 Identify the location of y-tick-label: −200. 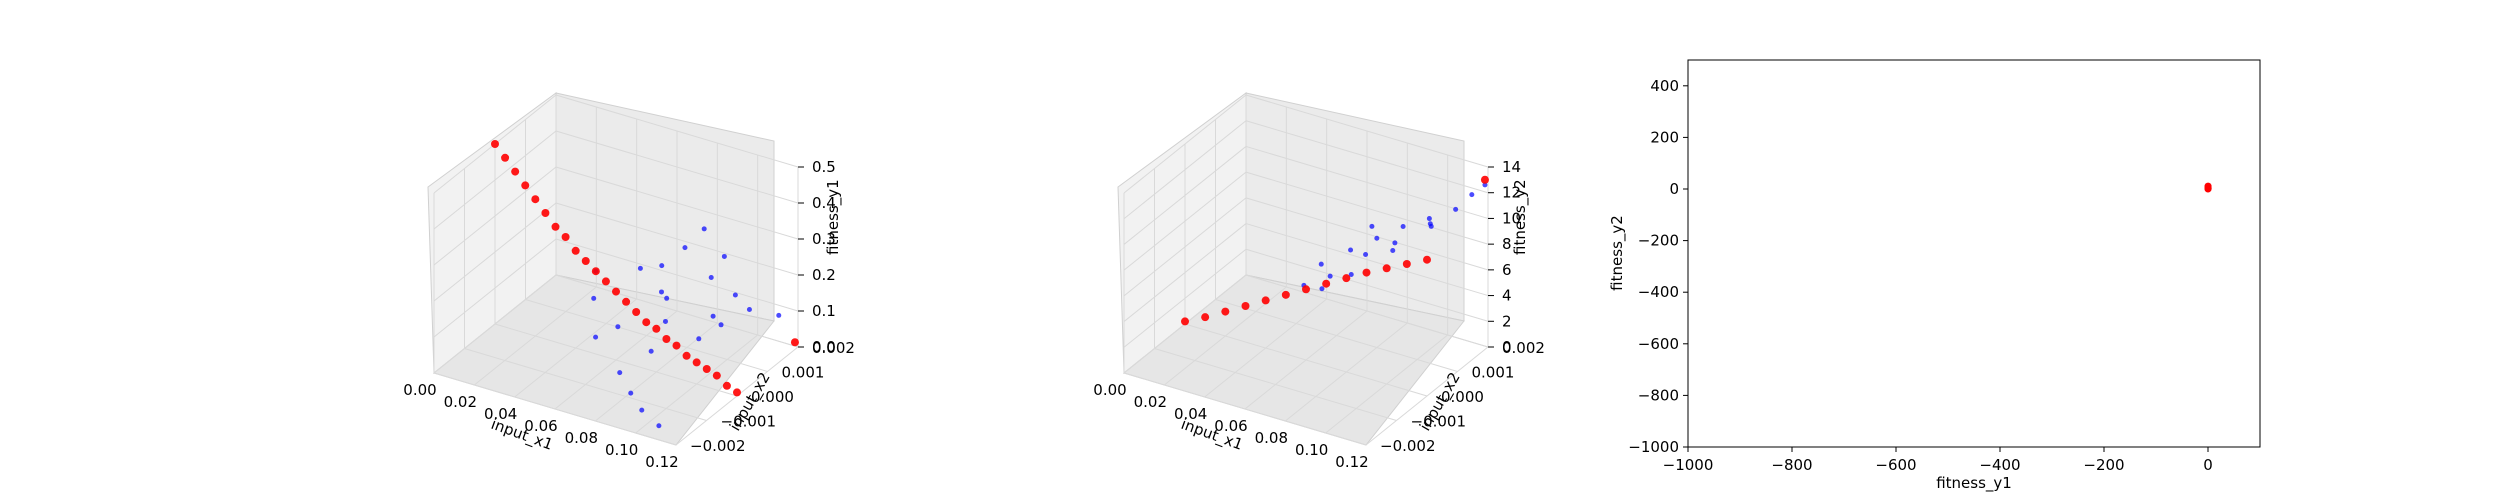
(1658, 241).